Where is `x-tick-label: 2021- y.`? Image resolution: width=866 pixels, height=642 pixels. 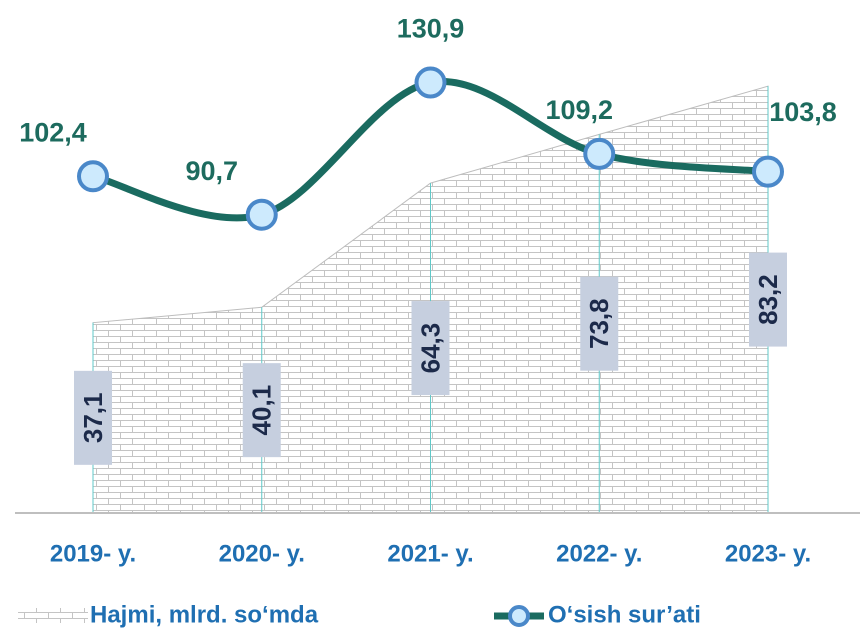
x-tick-label: 2021- y. is located at coordinates (430, 553).